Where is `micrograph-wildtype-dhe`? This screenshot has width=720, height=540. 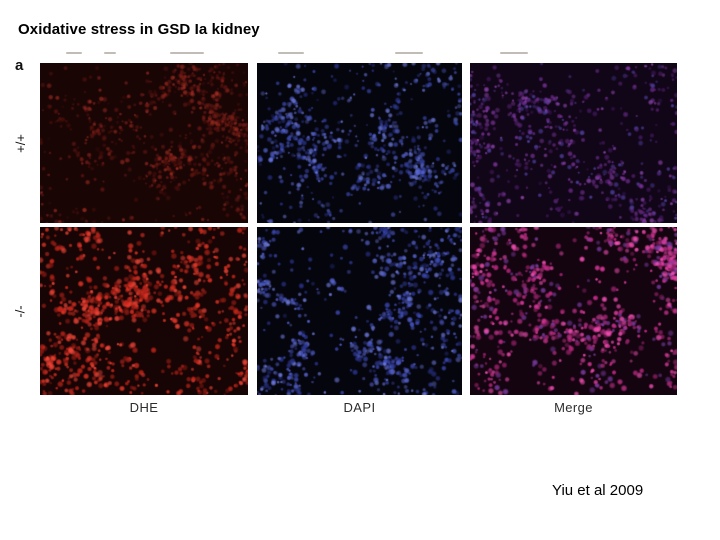 micrograph-wildtype-dhe is located at coordinates (144, 143).